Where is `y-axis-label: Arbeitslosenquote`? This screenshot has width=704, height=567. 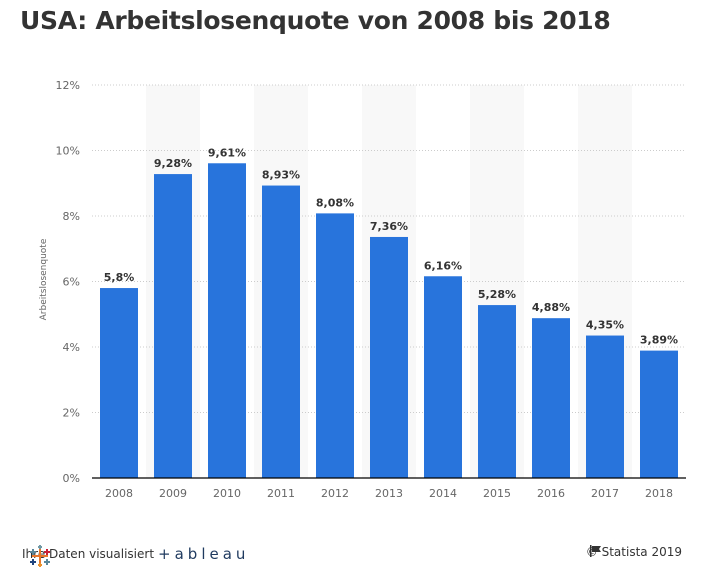
y-axis-label: Arbeitslosenquote is located at coordinates (44, 279).